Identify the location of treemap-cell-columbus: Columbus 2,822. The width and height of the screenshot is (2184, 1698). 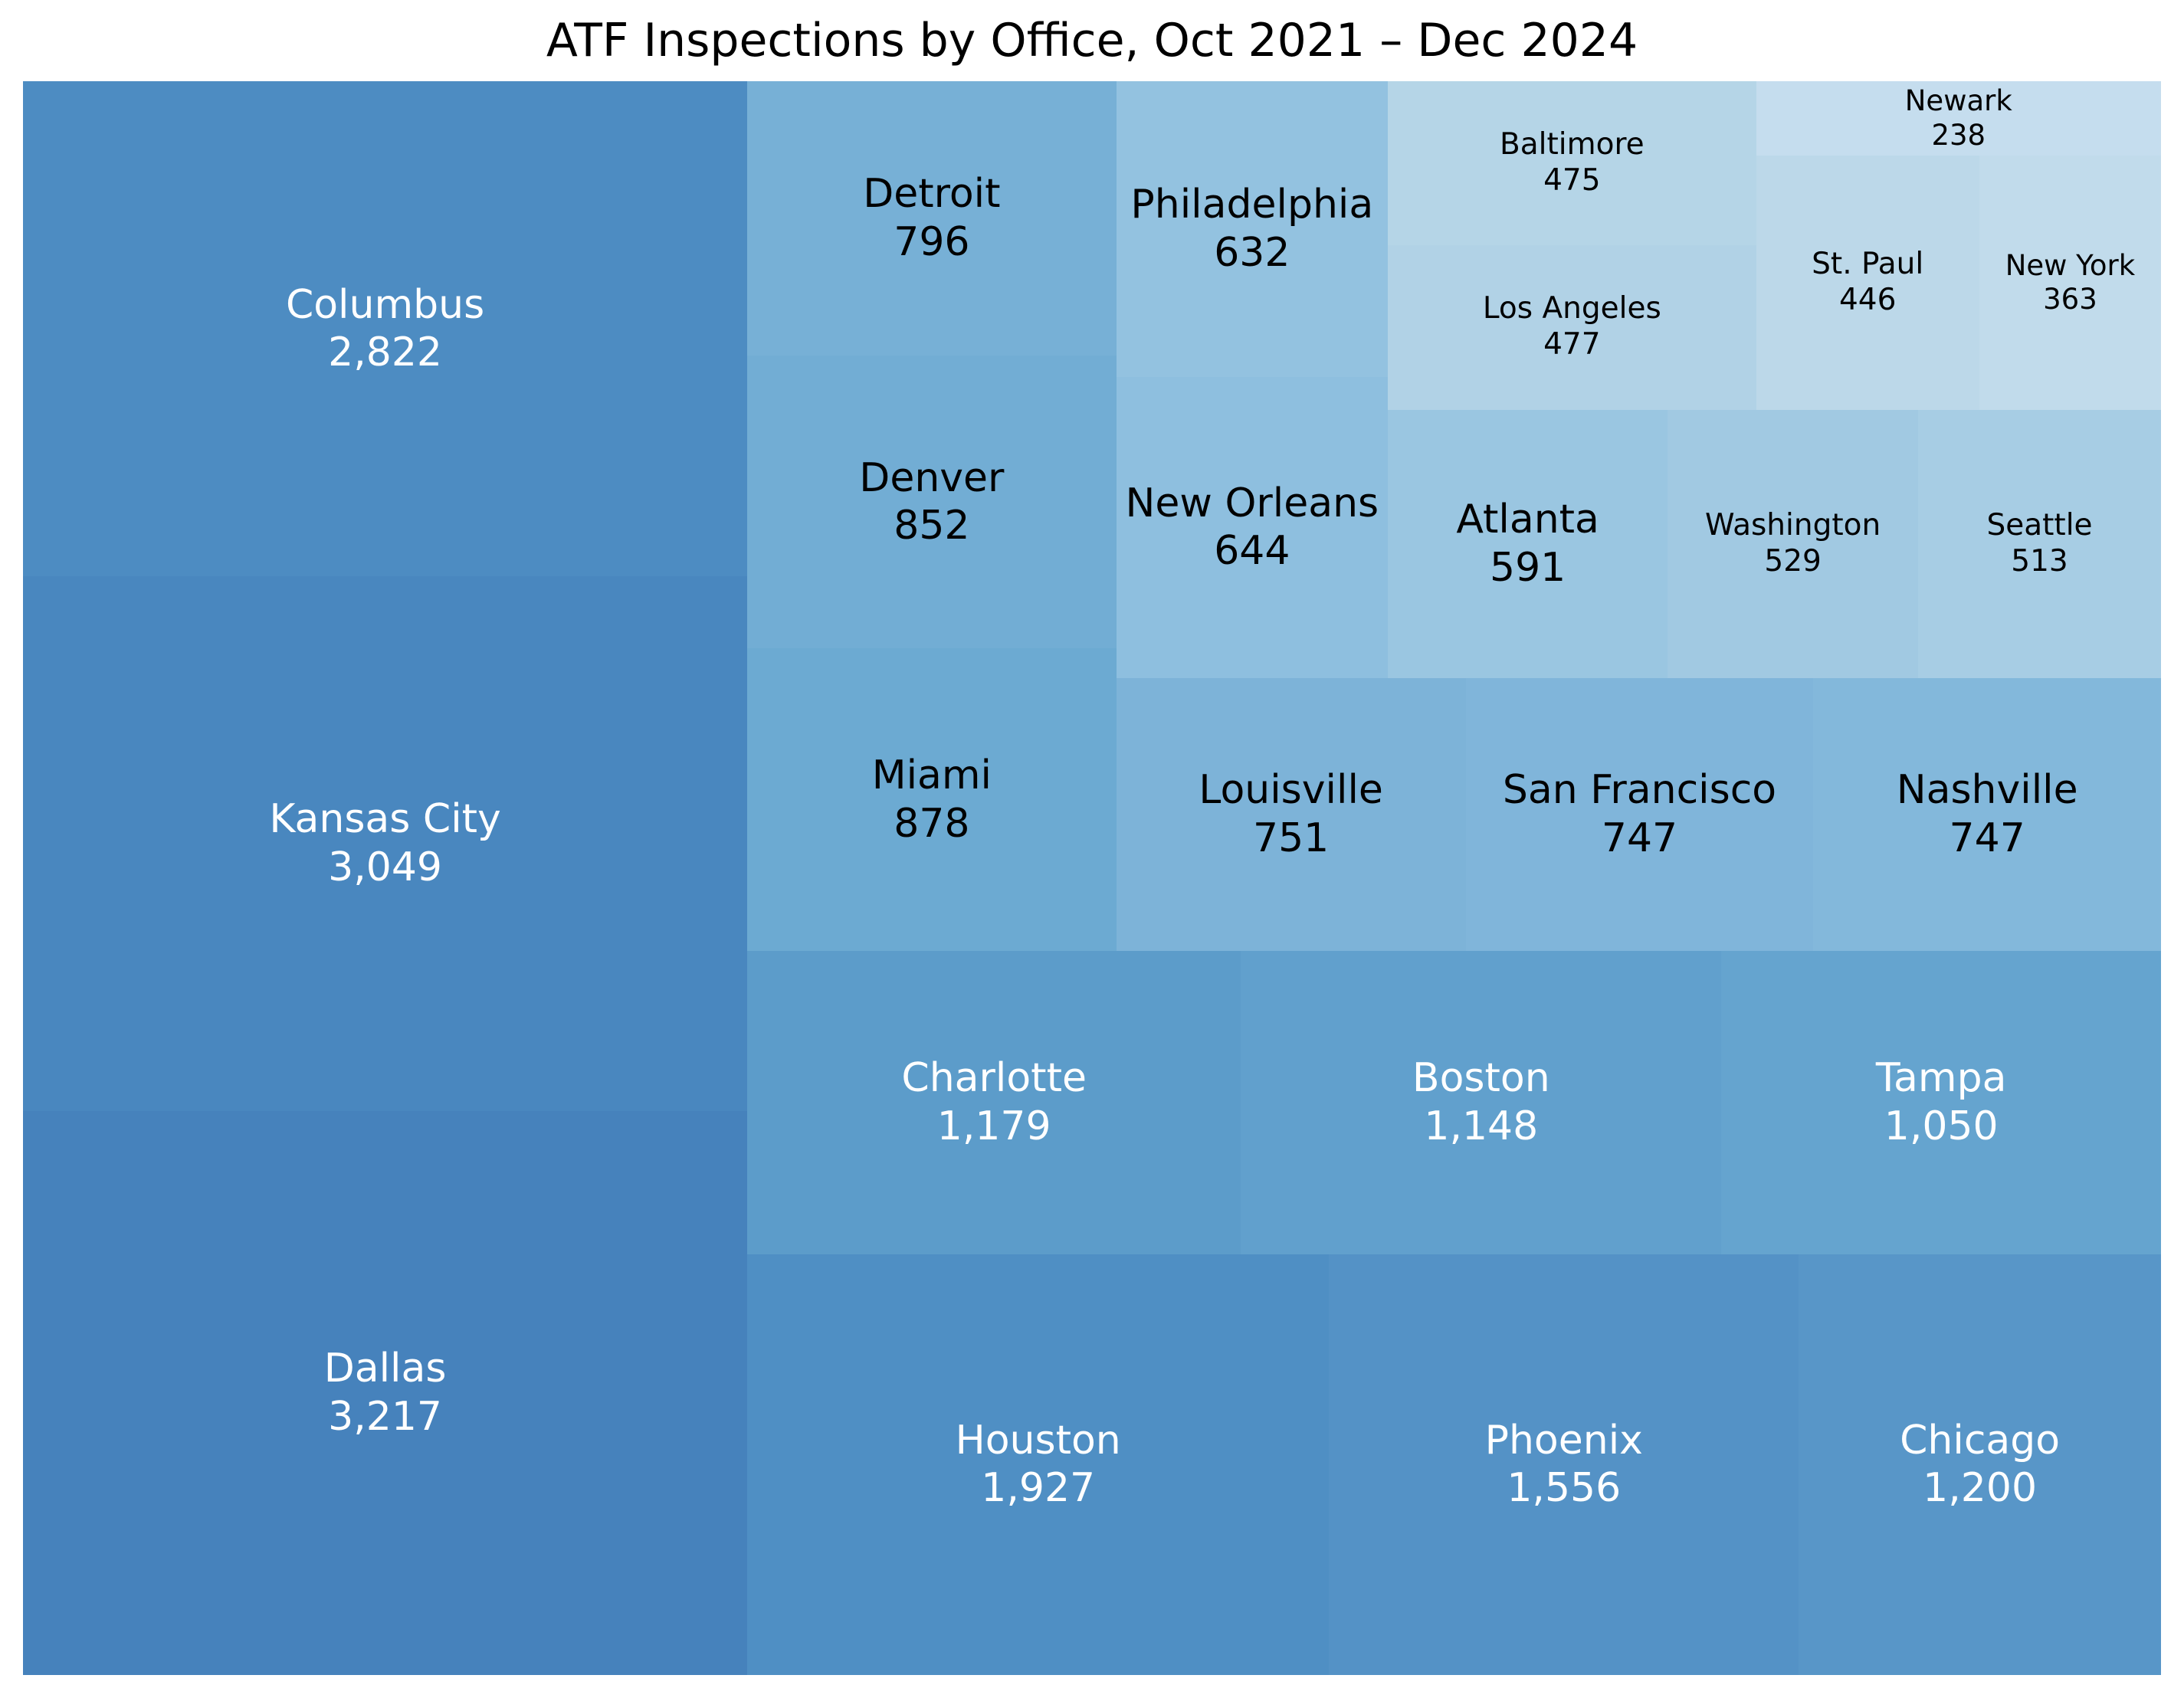
(385, 328).